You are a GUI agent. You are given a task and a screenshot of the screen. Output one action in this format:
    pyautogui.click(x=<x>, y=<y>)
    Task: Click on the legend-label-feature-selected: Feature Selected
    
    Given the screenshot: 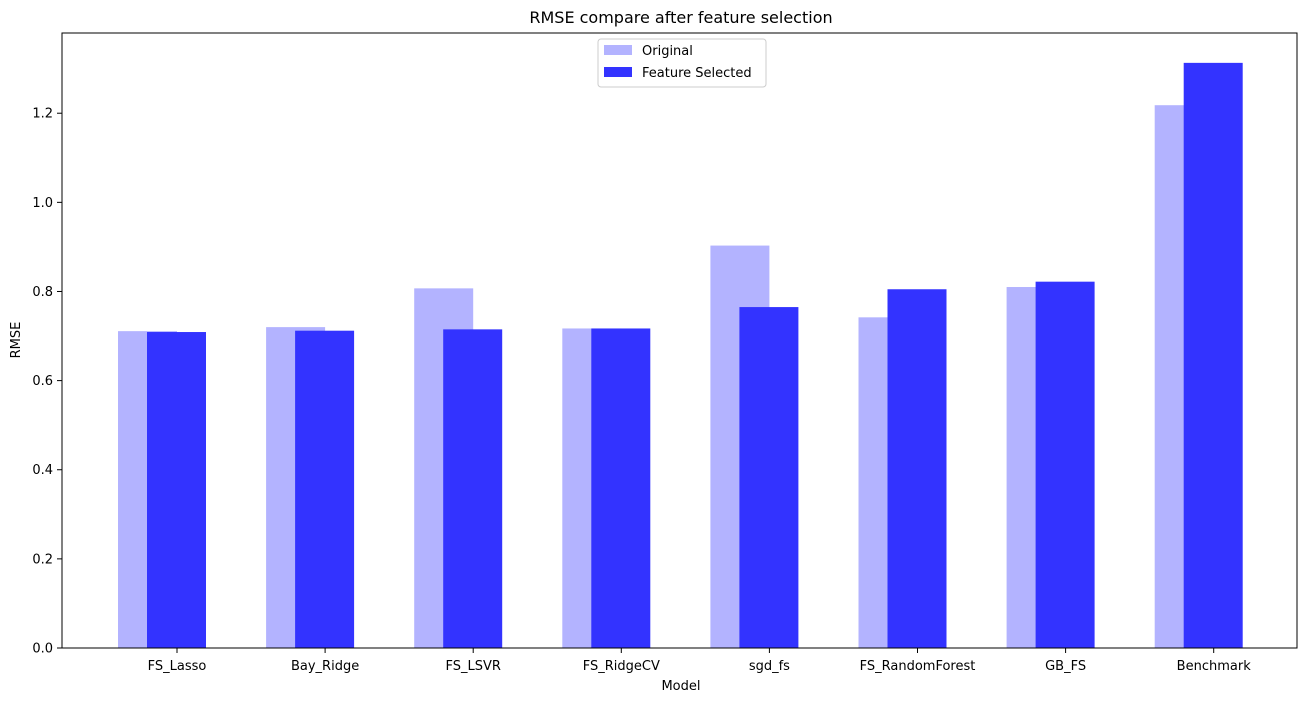 What is the action you would take?
    pyautogui.click(x=697, y=73)
    